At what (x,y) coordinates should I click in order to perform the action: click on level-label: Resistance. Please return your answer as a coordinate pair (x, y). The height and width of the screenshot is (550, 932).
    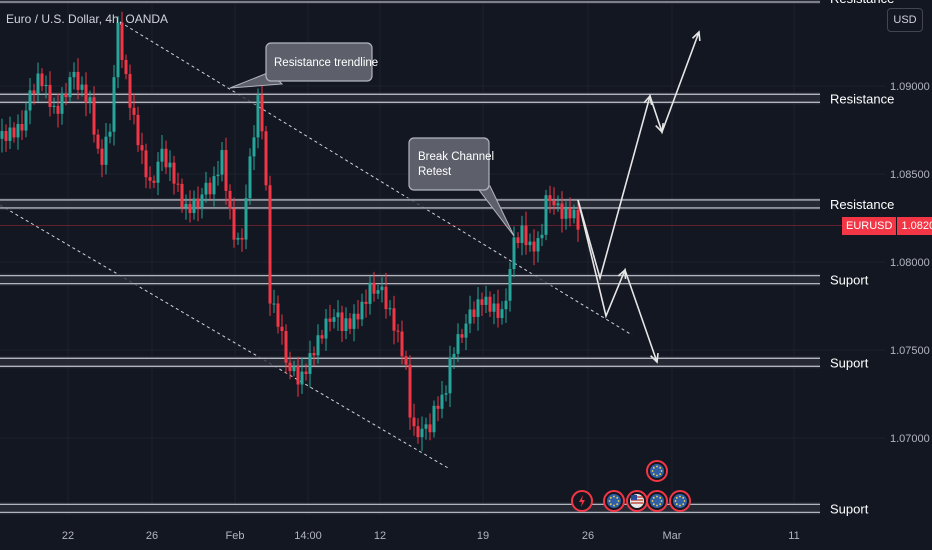
    Looking at the image, I should click on (862, 3).